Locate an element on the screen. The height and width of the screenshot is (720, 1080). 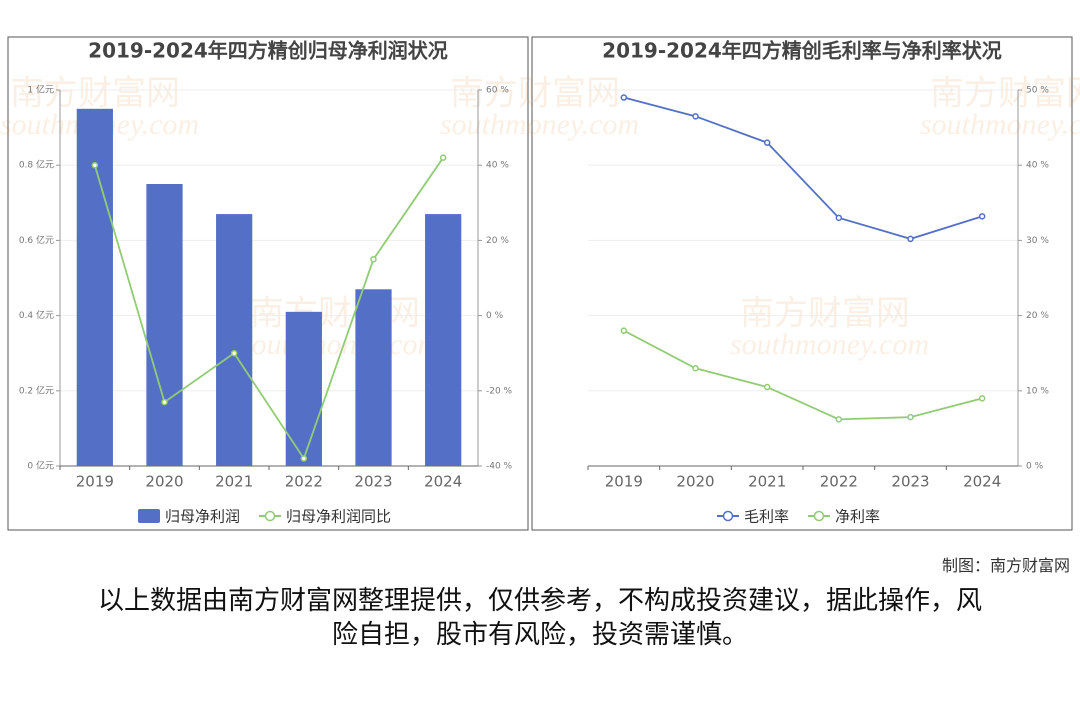
y-tick-label: 1 亿元 is located at coordinates (40, 90).